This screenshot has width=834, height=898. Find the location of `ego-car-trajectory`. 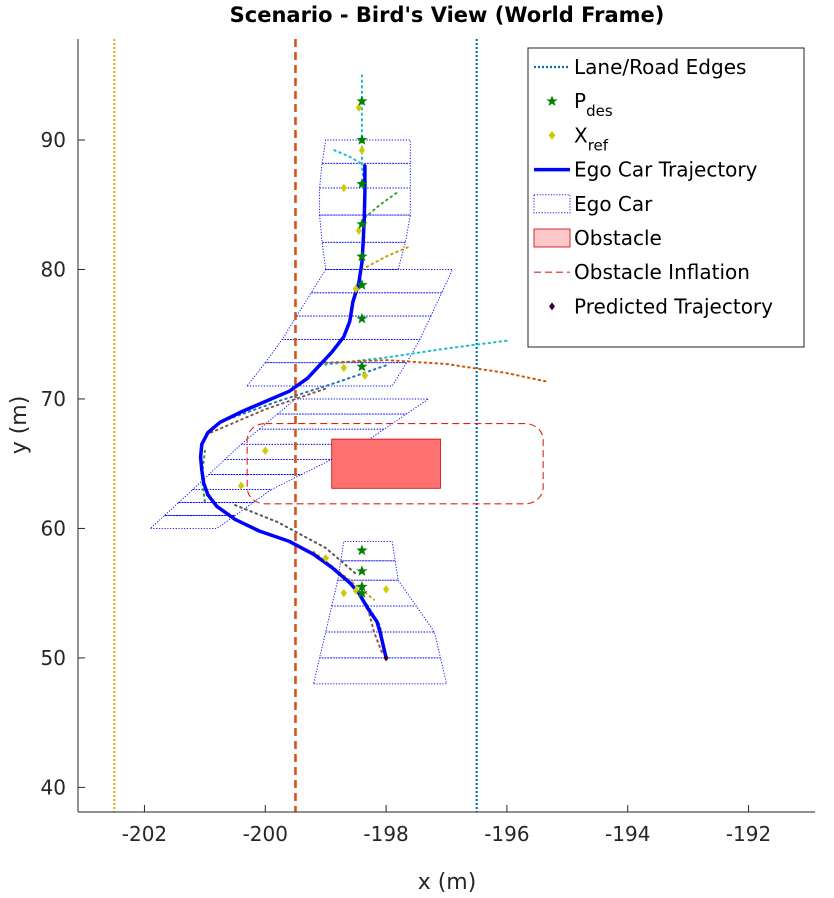

ego-car-trajectory is located at coordinates (293, 412).